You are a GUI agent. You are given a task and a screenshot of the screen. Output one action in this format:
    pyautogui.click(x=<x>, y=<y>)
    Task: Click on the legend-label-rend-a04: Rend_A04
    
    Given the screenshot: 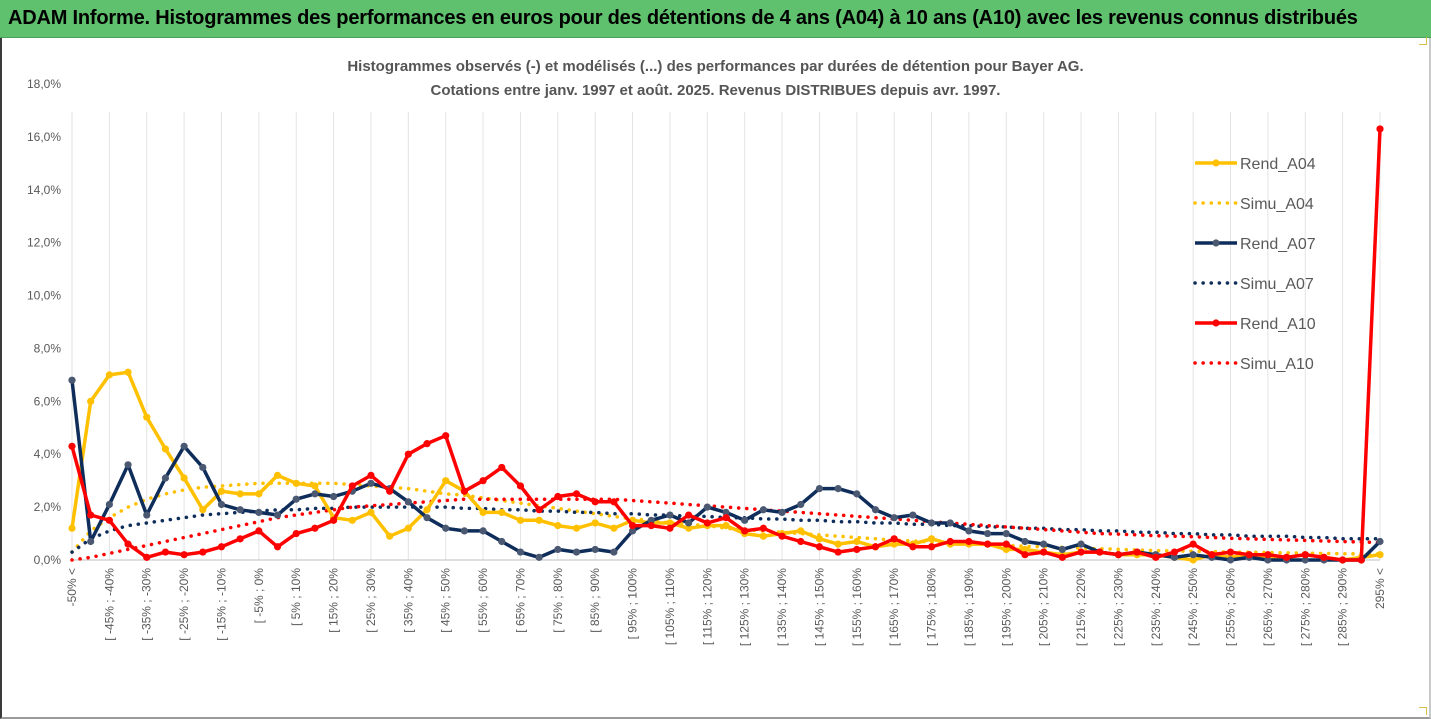 What is the action you would take?
    pyautogui.click(x=1278, y=164)
    